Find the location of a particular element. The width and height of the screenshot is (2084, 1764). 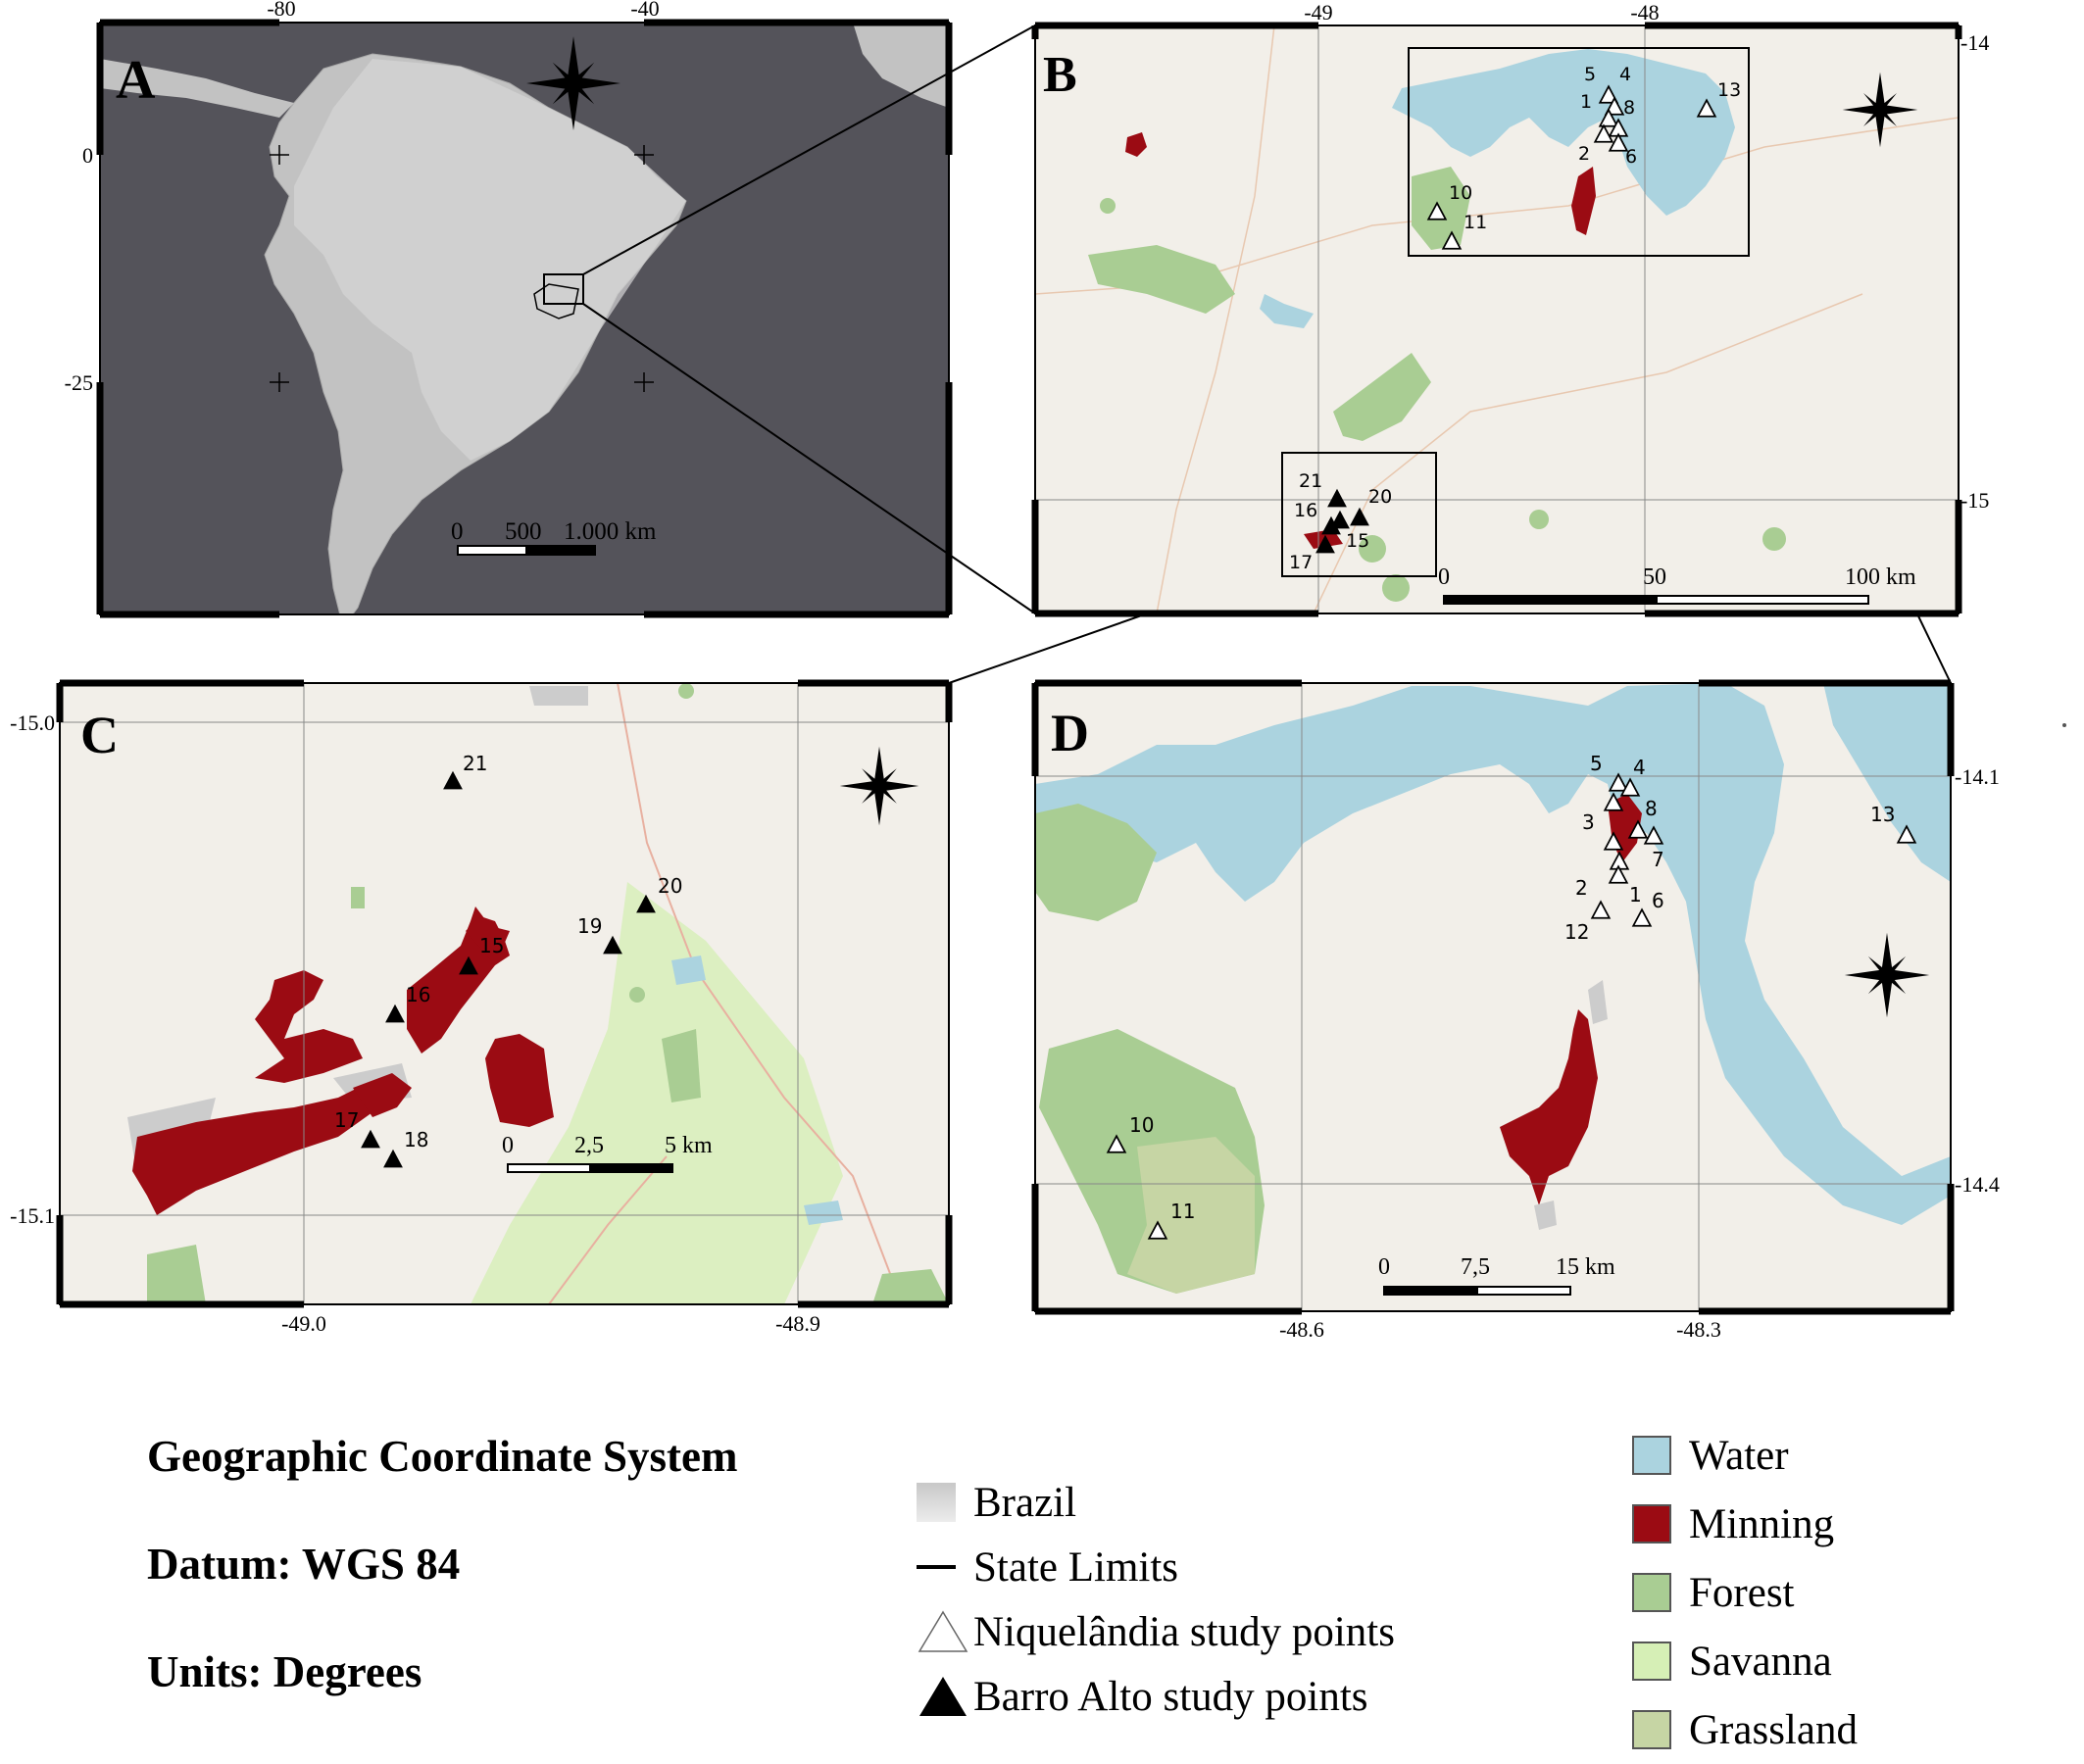

legend-item-niquelandia: Niquelândia study points is located at coordinates (1156, 1631).